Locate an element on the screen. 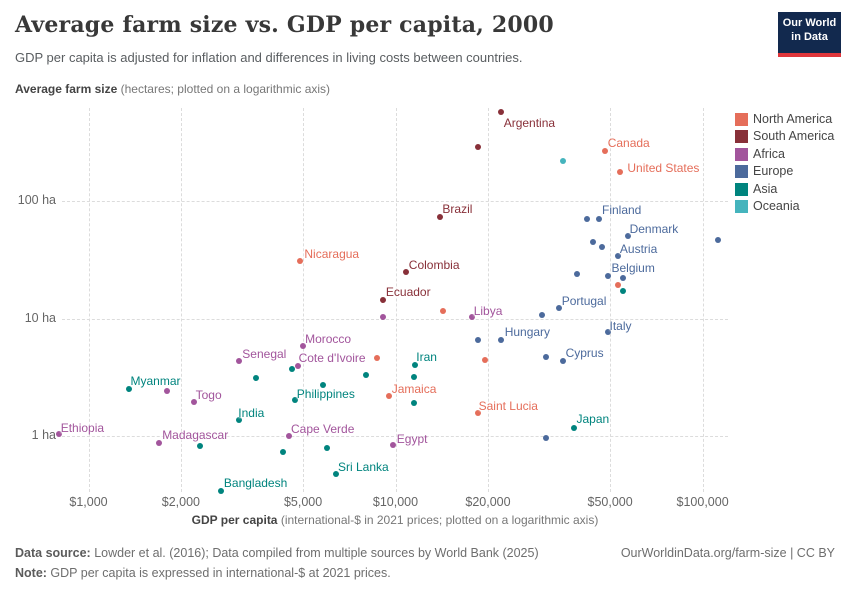 The height and width of the screenshot is (600, 850). country-label-ethiopia: Ethiopia is located at coordinates (82, 427).